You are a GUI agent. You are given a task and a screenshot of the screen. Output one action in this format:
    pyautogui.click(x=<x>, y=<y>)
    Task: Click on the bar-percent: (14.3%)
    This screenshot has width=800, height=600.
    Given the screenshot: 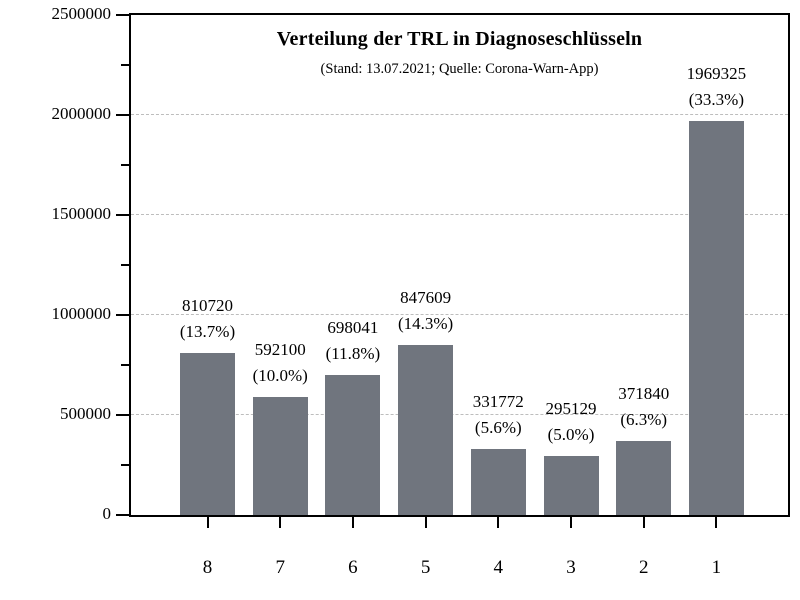 What is the action you would take?
    pyautogui.click(x=425, y=324)
    